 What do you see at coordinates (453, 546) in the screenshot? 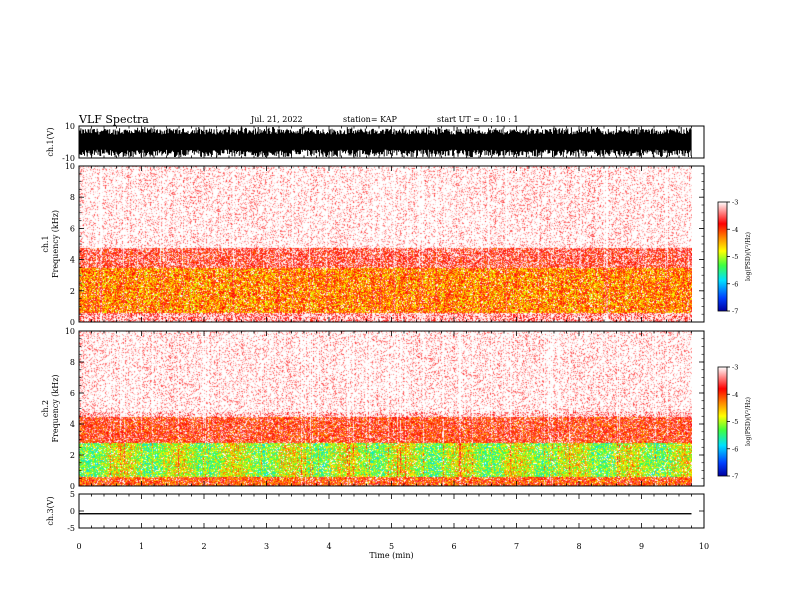
I see `x-tick-label: 6` at bounding box center [453, 546].